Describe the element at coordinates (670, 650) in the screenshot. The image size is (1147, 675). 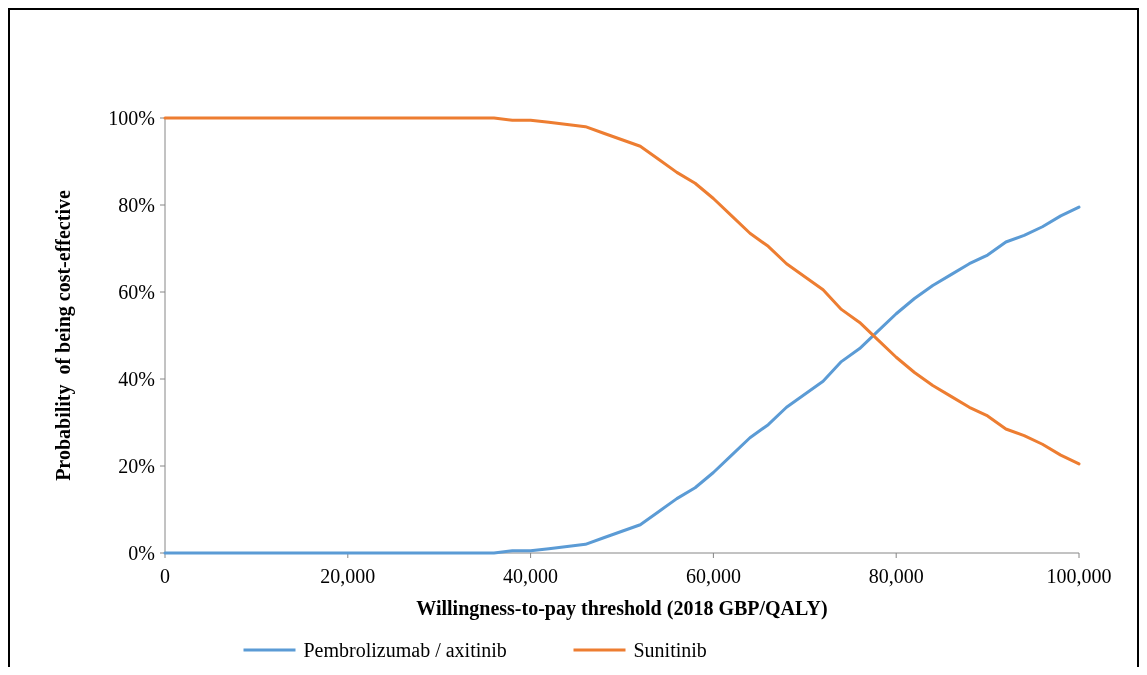
I see `legend-label: Sunitinib` at that location.